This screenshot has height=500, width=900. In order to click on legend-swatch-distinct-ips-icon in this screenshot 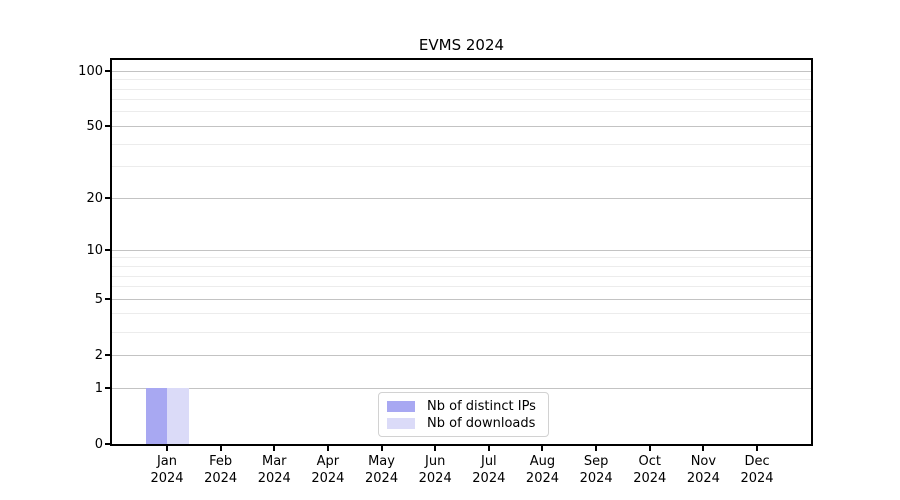, I will do `click(401, 406)`.